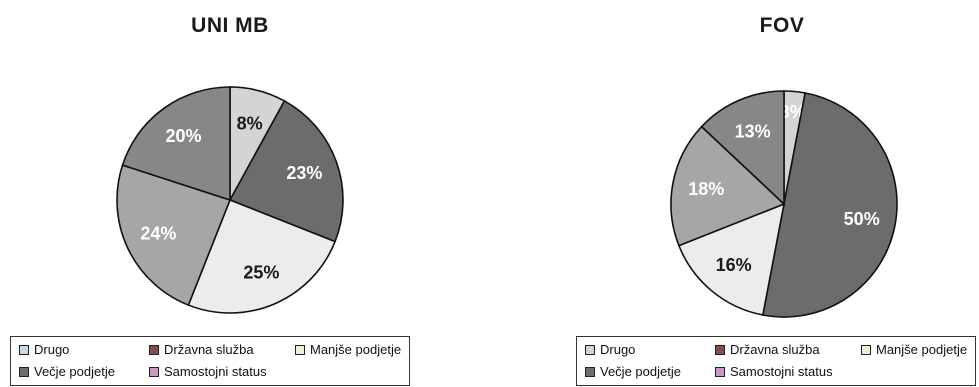 This screenshot has width=979, height=387. Describe the element at coordinates (158, 234) in the screenshot. I see `pie-slice-label: 24%` at that location.